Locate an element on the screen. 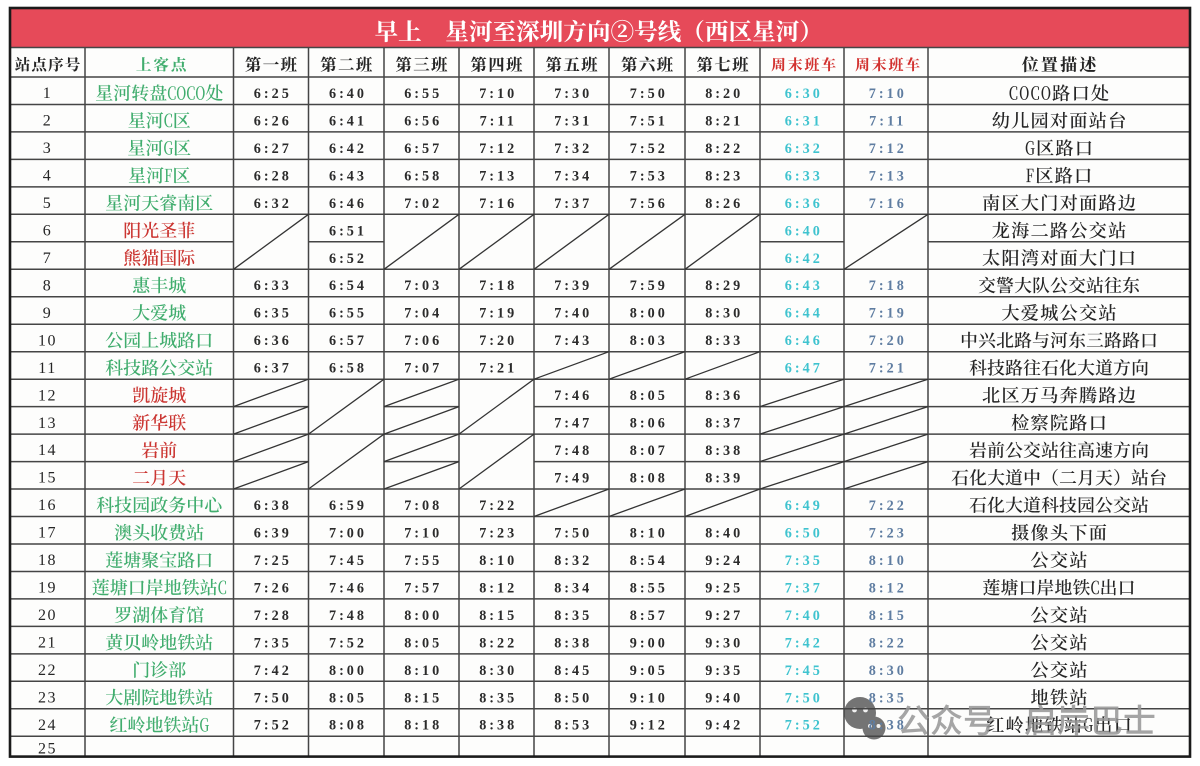 Image resolution: width=1200 pixels, height=766 pixels. svg-text: 7:43 is located at coordinates (573, 341).